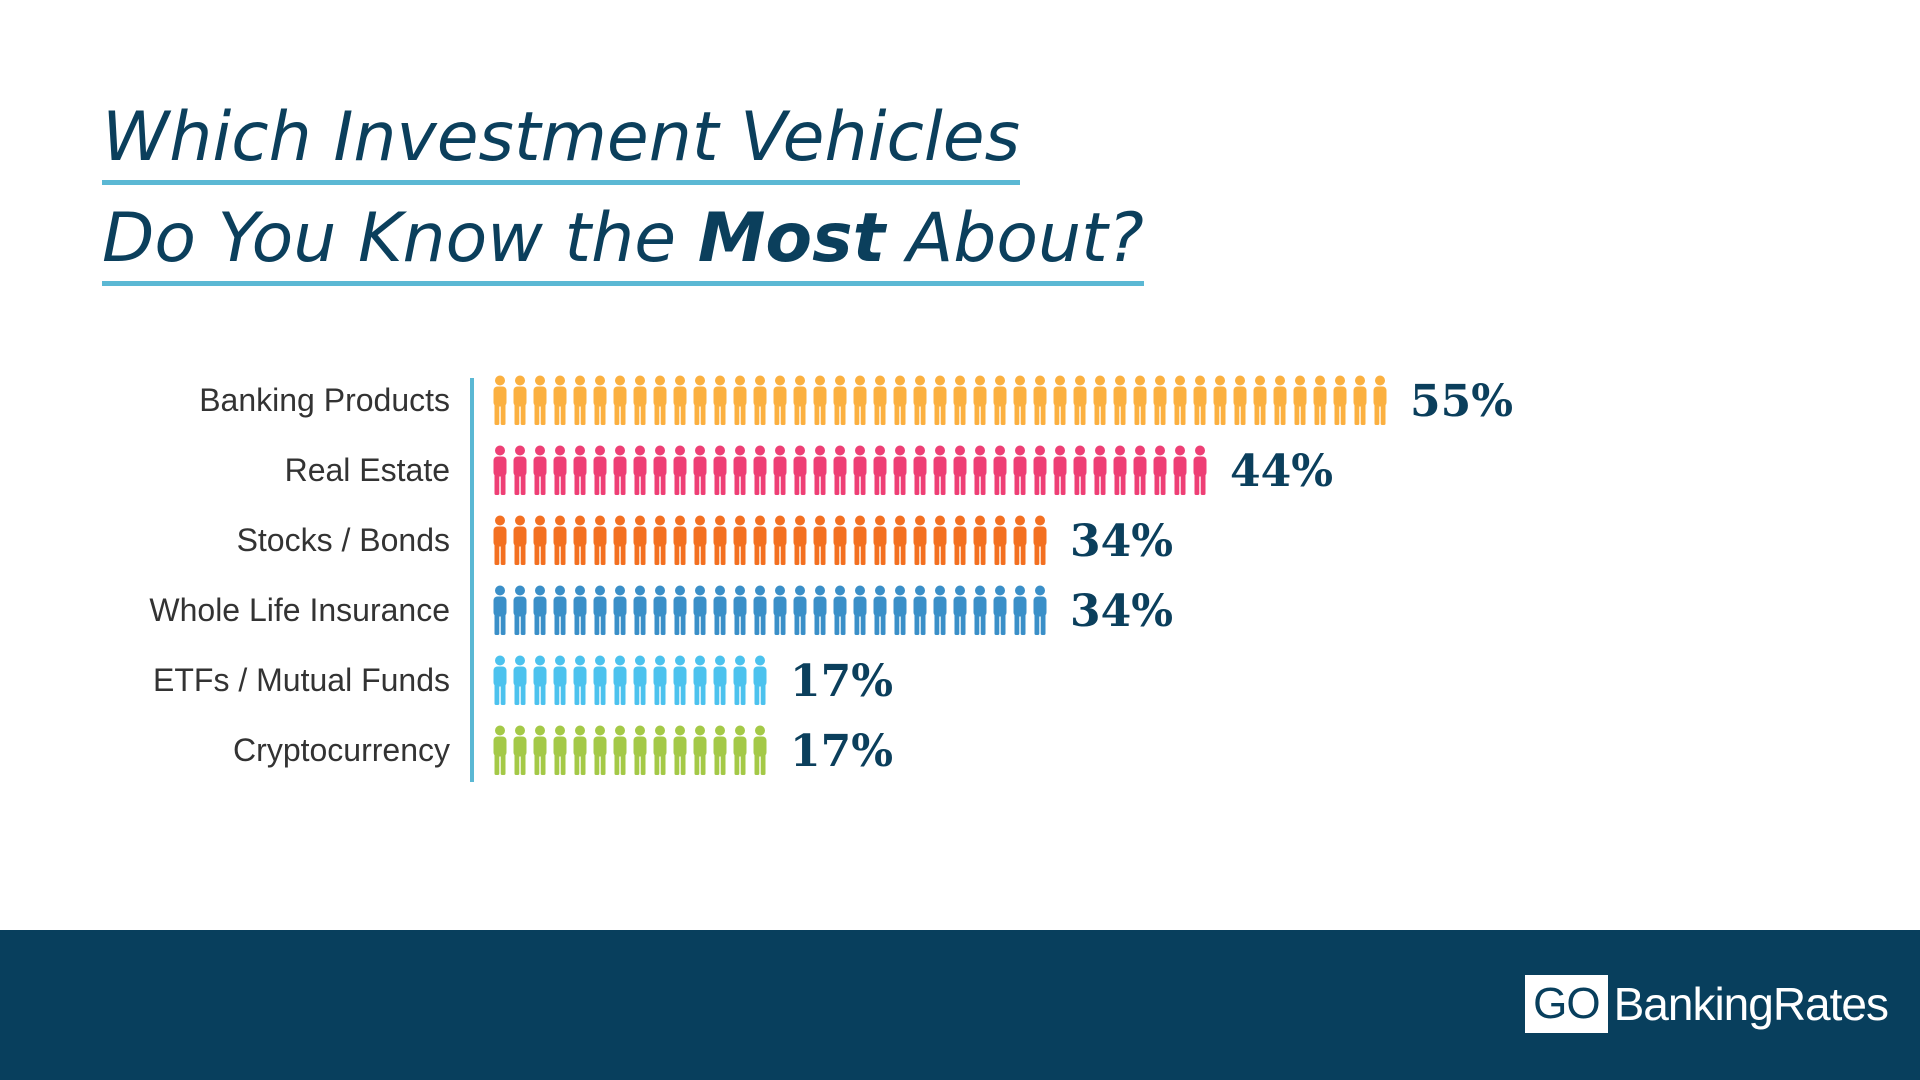 Image resolution: width=1920 pixels, height=1080 pixels. What do you see at coordinates (343, 540) in the screenshot?
I see `category-label: Stocks / Bonds` at bounding box center [343, 540].